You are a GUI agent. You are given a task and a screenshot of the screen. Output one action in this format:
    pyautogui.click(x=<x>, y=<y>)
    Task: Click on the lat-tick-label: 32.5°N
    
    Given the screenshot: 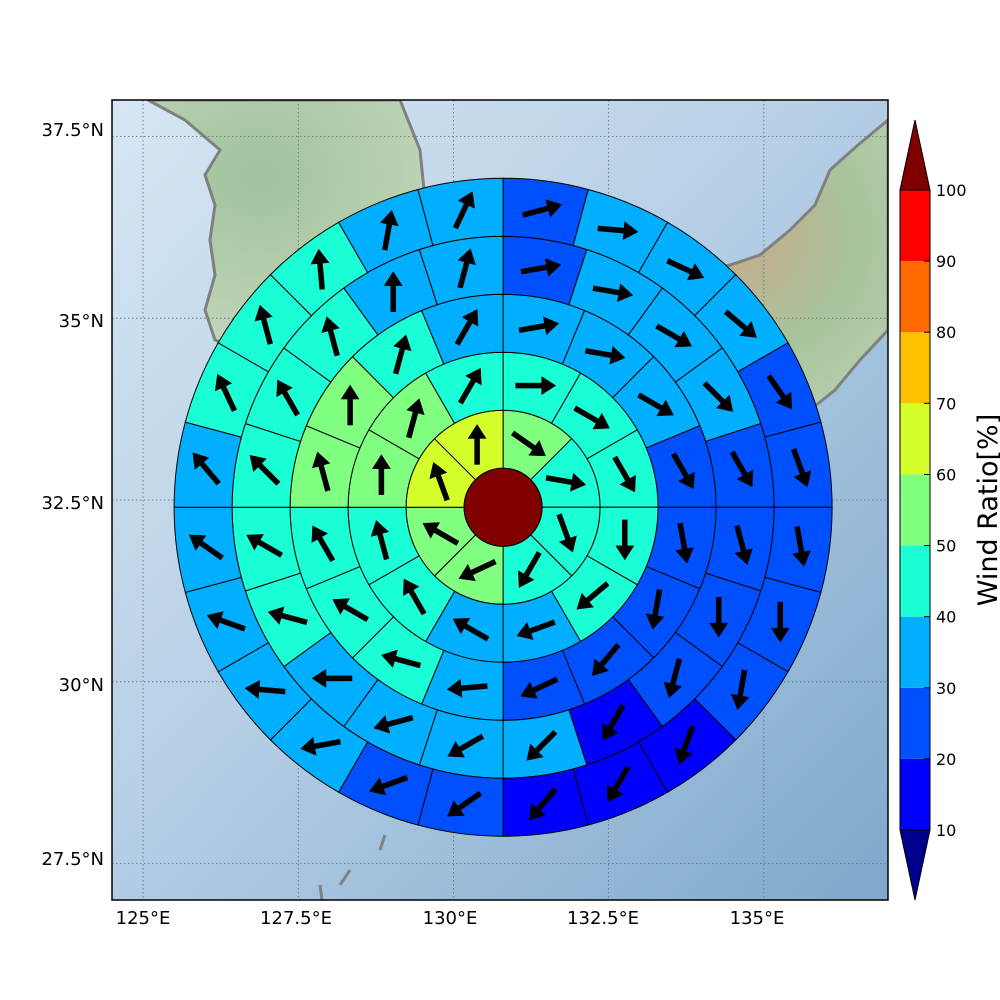 What is the action you would take?
    pyautogui.click(x=72, y=503)
    